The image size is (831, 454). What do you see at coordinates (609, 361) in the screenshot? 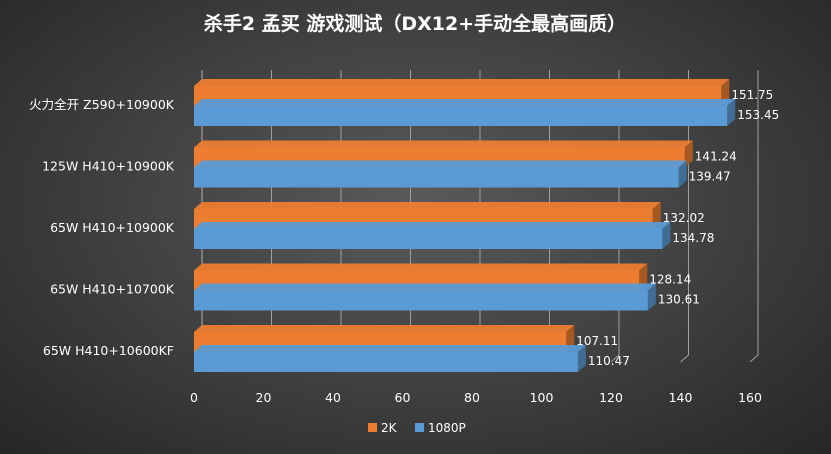
I see `data-label: 110.47` at bounding box center [609, 361].